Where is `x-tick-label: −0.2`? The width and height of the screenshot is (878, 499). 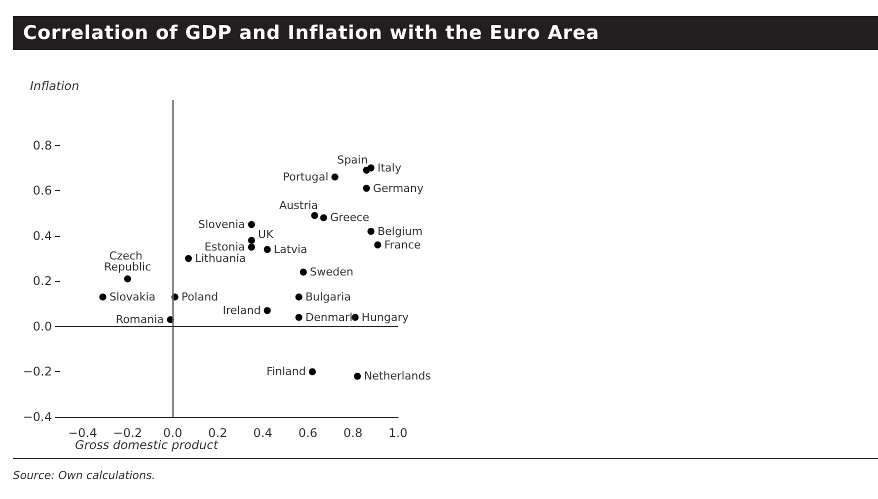 x-tick-label: −0.2 is located at coordinates (127, 433).